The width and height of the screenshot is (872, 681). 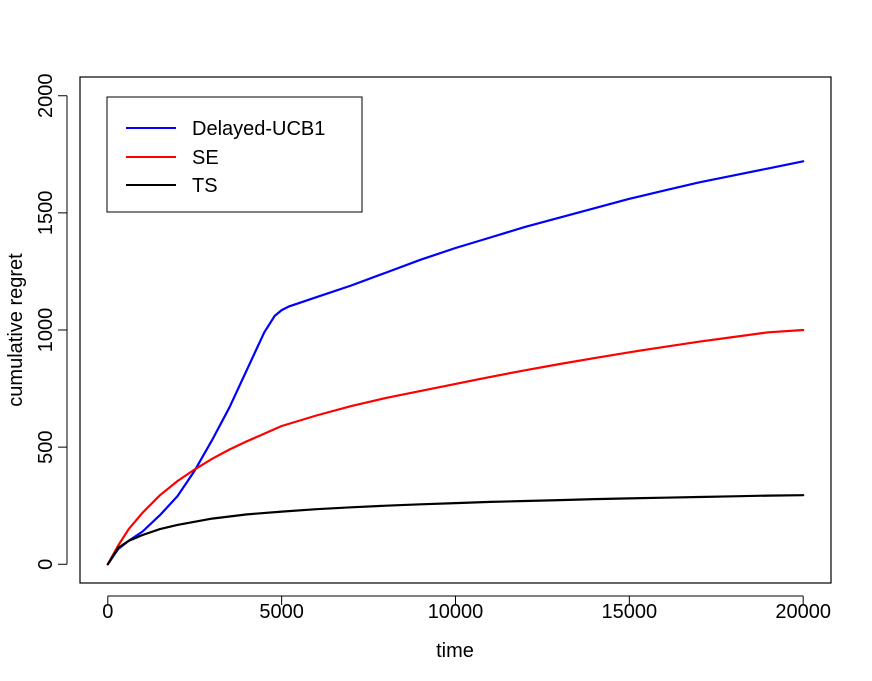 What do you see at coordinates (46, 446) in the screenshot?
I see `y-tick-label: 500` at bounding box center [46, 446].